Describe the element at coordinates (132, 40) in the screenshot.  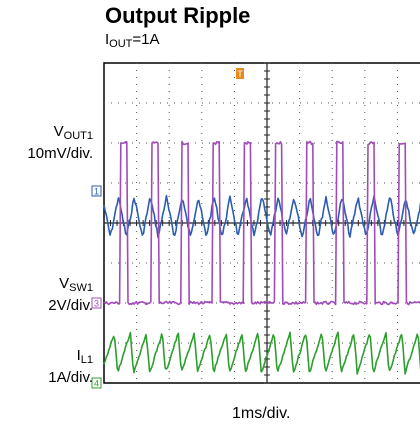
I see `condition-label: IOUT=1A` at that location.